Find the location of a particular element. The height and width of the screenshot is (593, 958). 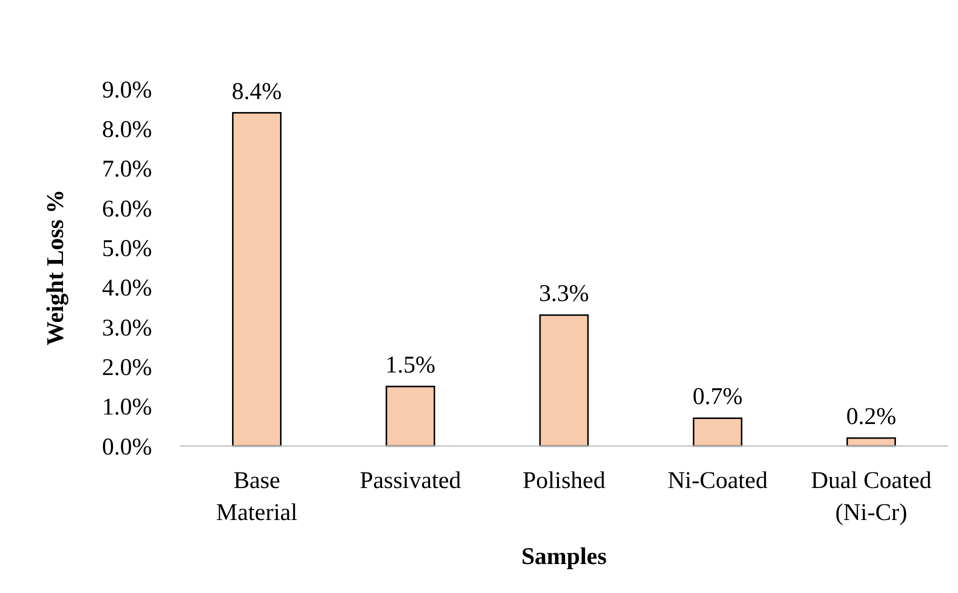

y-tick-label: 3.0% is located at coordinates (127, 328).